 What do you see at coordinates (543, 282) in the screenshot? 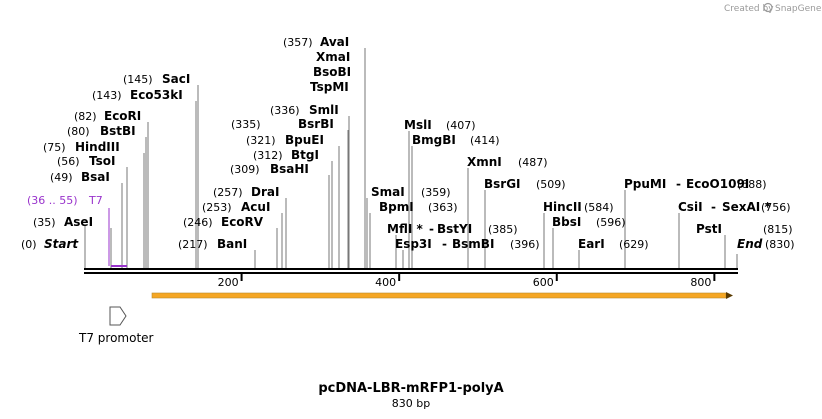
I see `ruler-label-600: 600` at bounding box center [543, 282].